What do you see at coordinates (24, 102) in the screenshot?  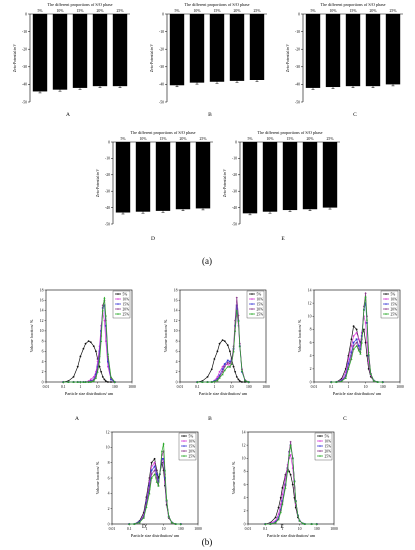 I see `y-tick-label: -50` at bounding box center [24, 102].